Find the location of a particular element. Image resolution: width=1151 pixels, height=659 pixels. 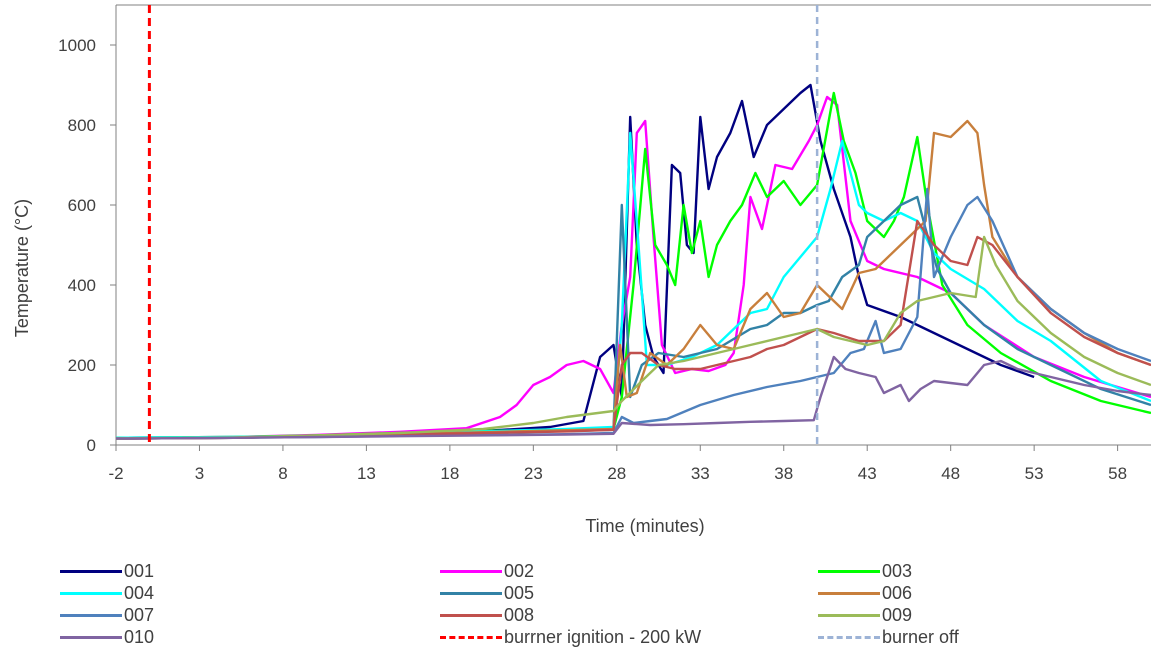

legend-item: 008 is located at coordinates (629, 615).